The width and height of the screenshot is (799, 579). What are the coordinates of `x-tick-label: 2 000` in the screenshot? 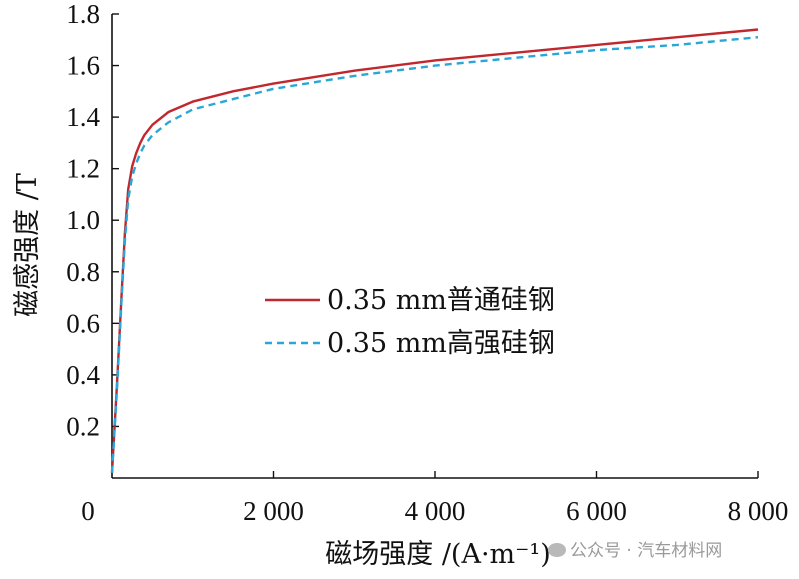 It's located at (273, 511).